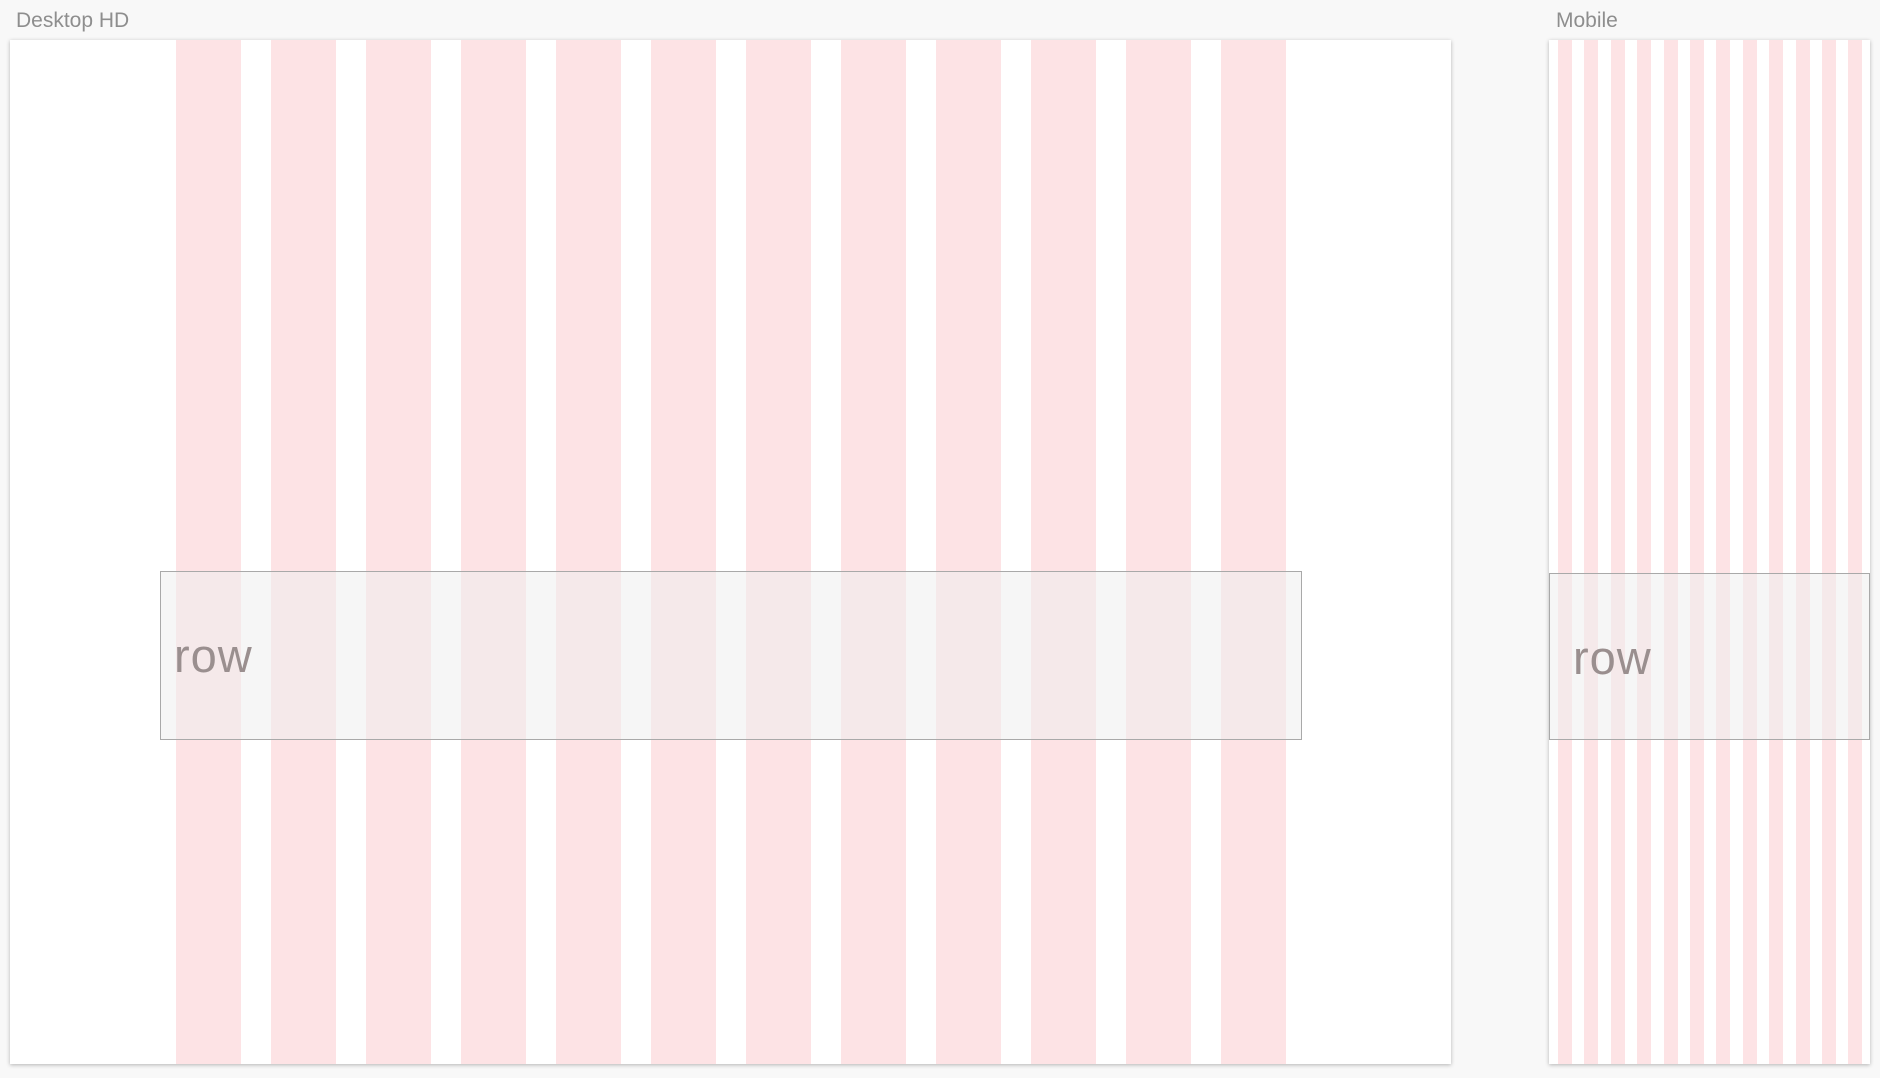  What do you see at coordinates (1587, 20) in the screenshot?
I see `mobile-artboard-title: Mobile` at bounding box center [1587, 20].